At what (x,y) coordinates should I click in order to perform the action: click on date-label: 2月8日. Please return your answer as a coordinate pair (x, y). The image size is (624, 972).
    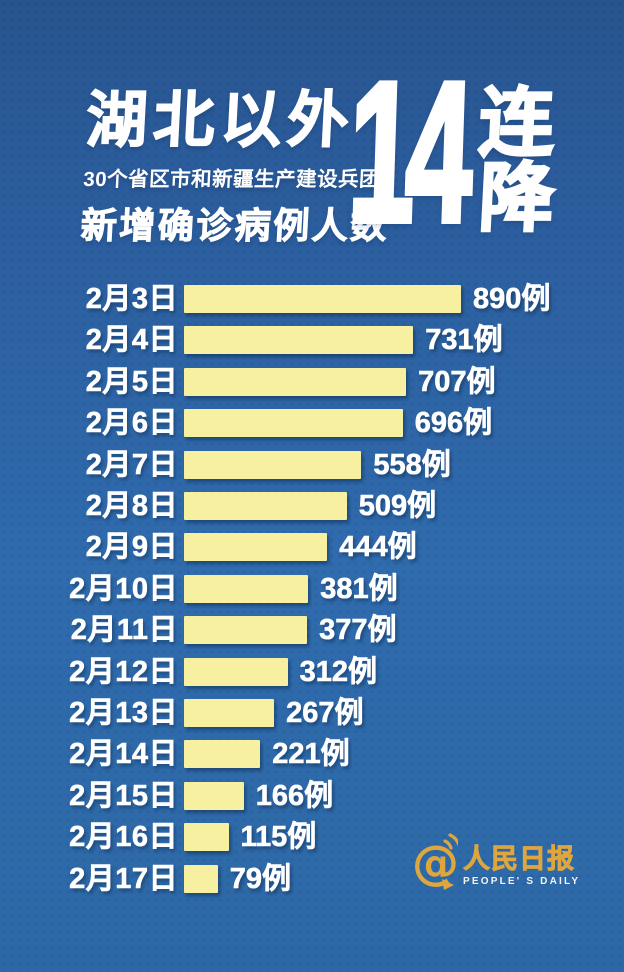
    Looking at the image, I should click on (131, 506).